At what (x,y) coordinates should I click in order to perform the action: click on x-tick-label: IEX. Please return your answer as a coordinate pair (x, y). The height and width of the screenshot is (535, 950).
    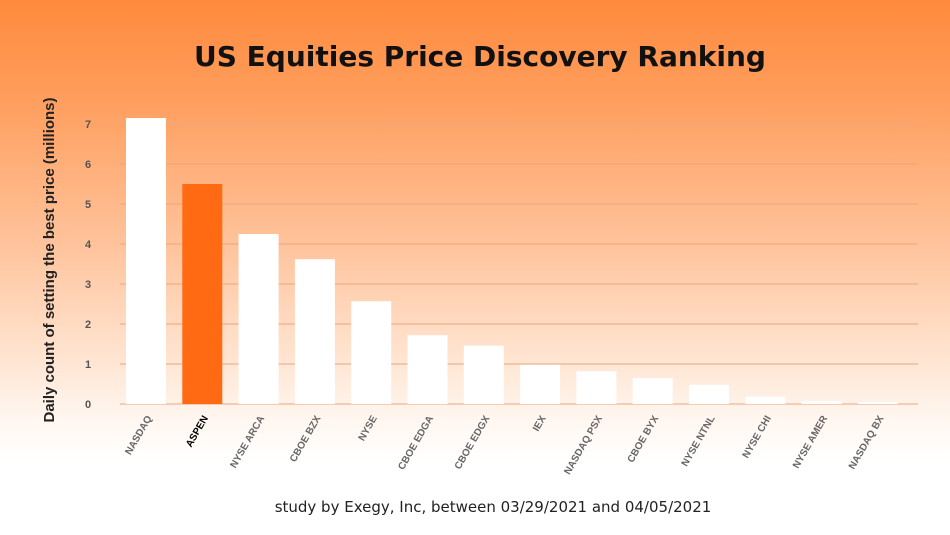
    Looking at the image, I should click on (540, 424).